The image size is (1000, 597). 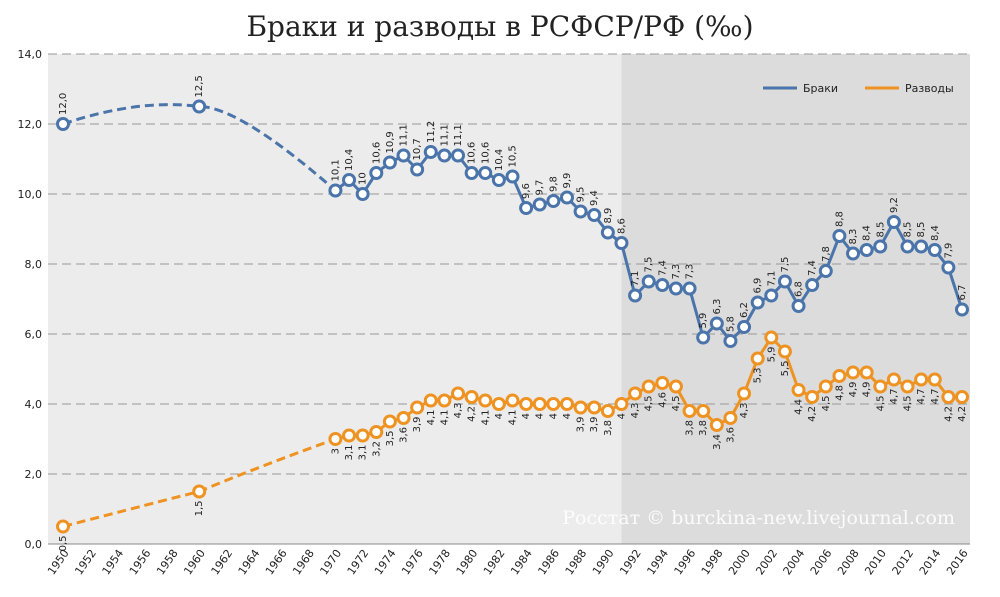 What do you see at coordinates (34, 404) in the screenshot?
I see `y-tick-label: 4,0` at bounding box center [34, 404].